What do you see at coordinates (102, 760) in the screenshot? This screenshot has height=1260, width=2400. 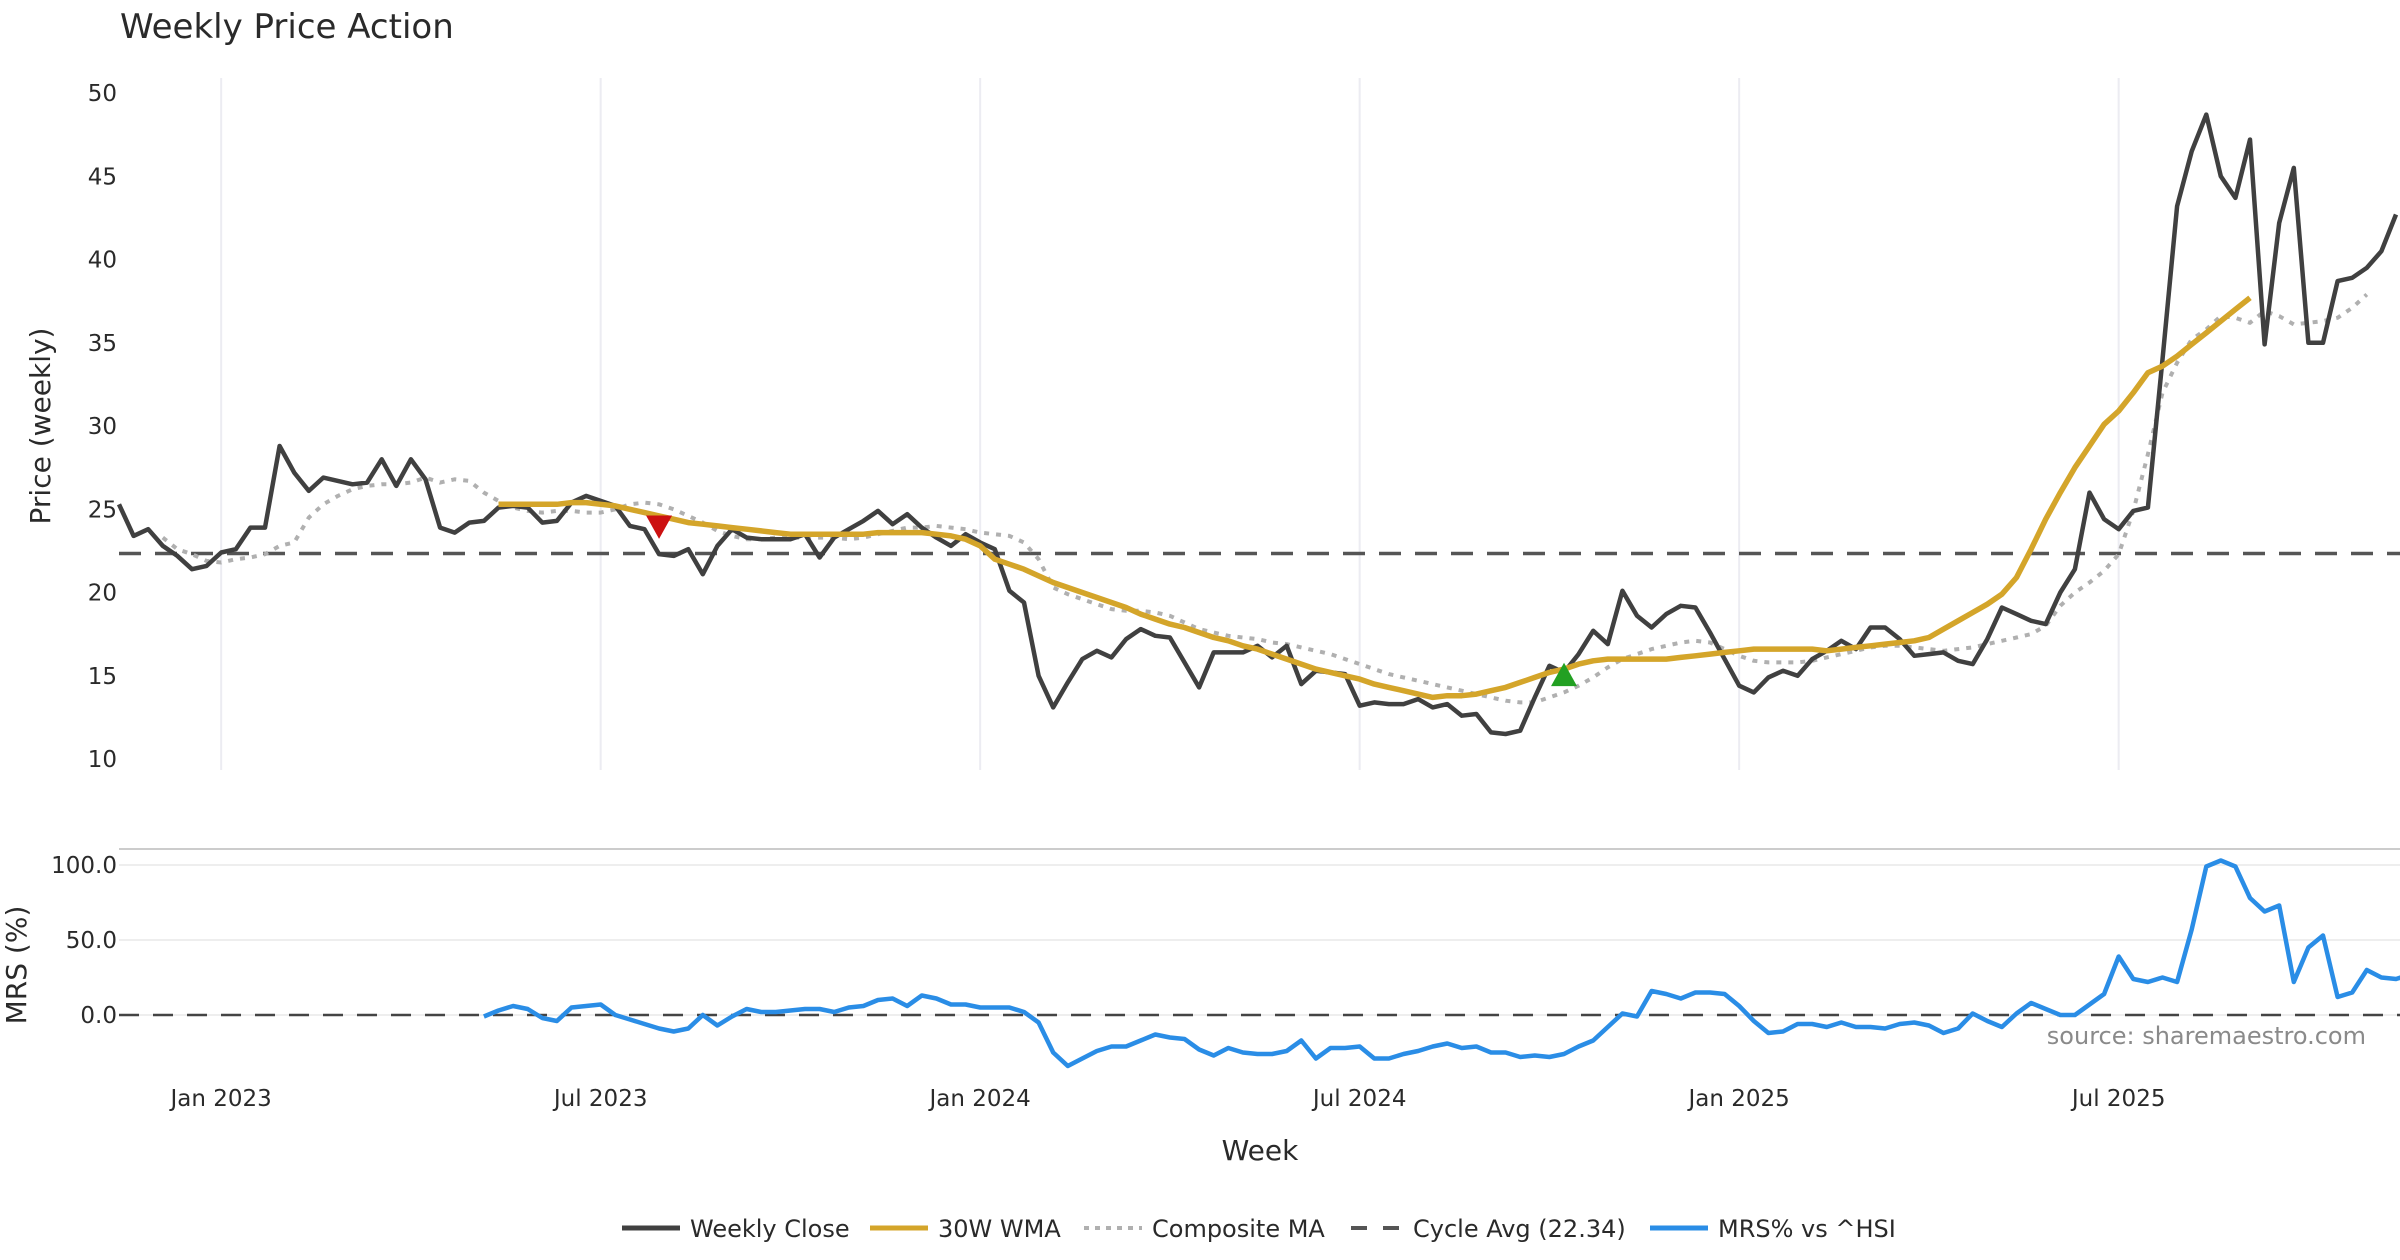 I see `price-y-tick-label: 10` at bounding box center [102, 760].